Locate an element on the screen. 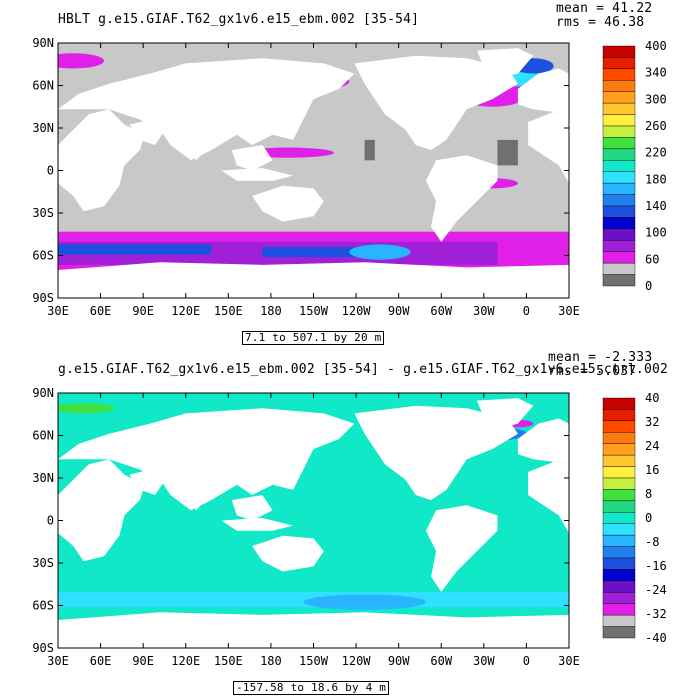 The height and width of the screenshot is (700, 700). panel1-mean: mean = 41.22 is located at coordinates (604, 8).